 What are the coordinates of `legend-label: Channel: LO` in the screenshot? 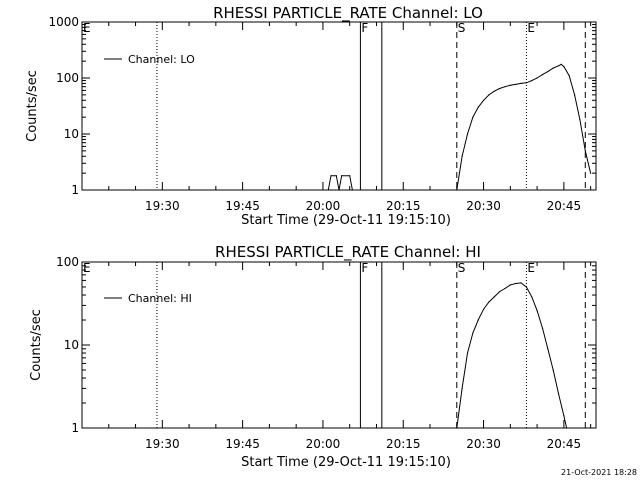 It's located at (161, 59).